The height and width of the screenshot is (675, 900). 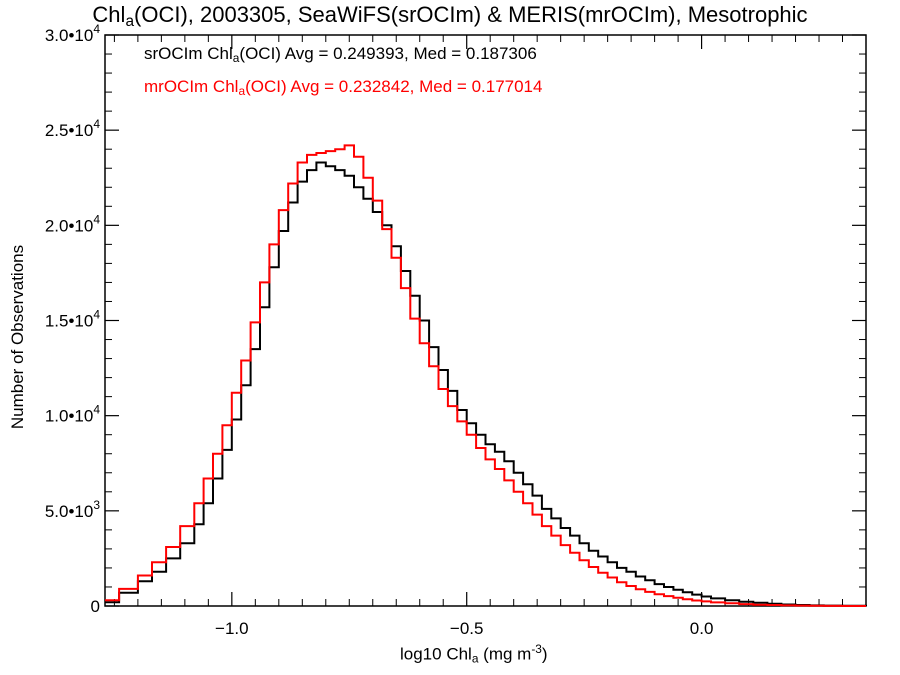 What do you see at coordinates (95, 606) in the screenshot?
I see `y-tick-label: 0` at bounding box center [95, 606].